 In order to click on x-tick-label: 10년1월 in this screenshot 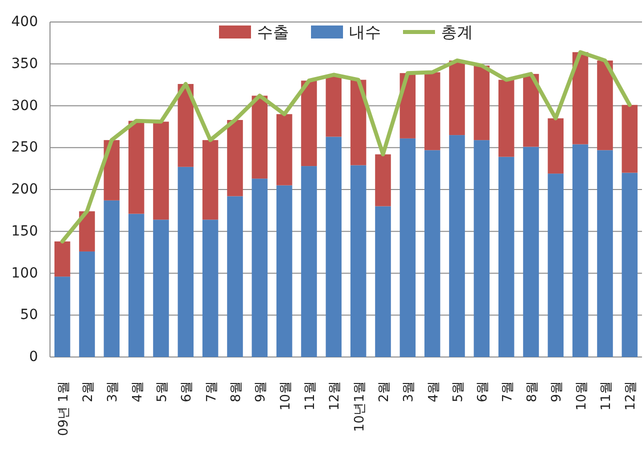, I will do `click(360, 406)`.